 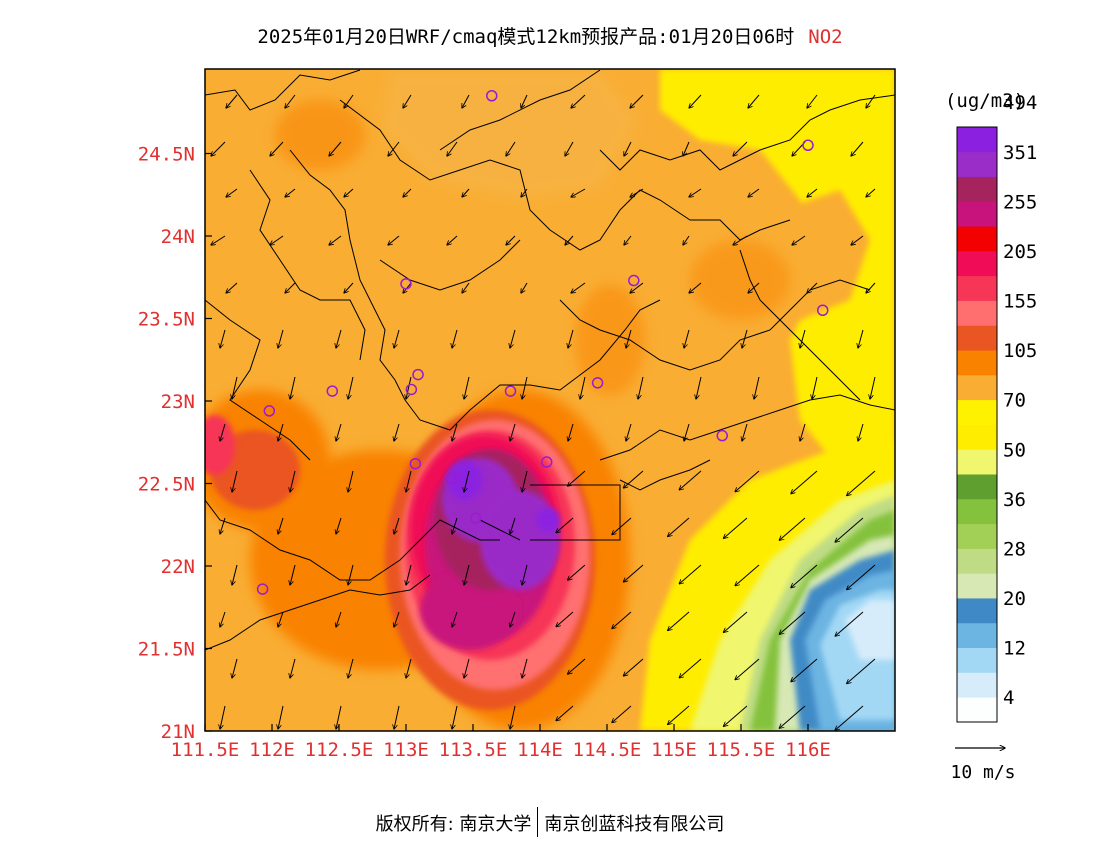 I want to click on colorbar-tick-label: 205, so click(x=1020, y=252).